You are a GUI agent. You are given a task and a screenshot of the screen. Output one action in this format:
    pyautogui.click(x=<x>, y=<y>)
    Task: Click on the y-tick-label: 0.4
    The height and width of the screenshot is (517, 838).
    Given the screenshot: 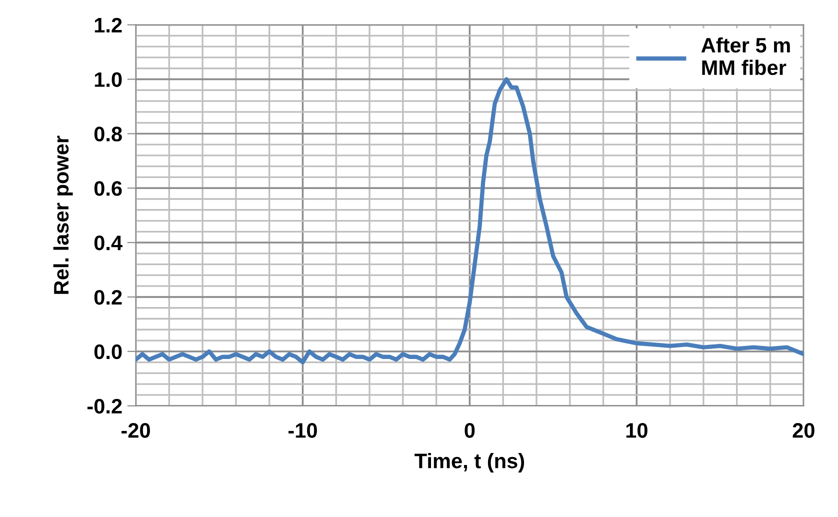 What is the action you would take?
    pyautogui.click(x=108, y=243)
    